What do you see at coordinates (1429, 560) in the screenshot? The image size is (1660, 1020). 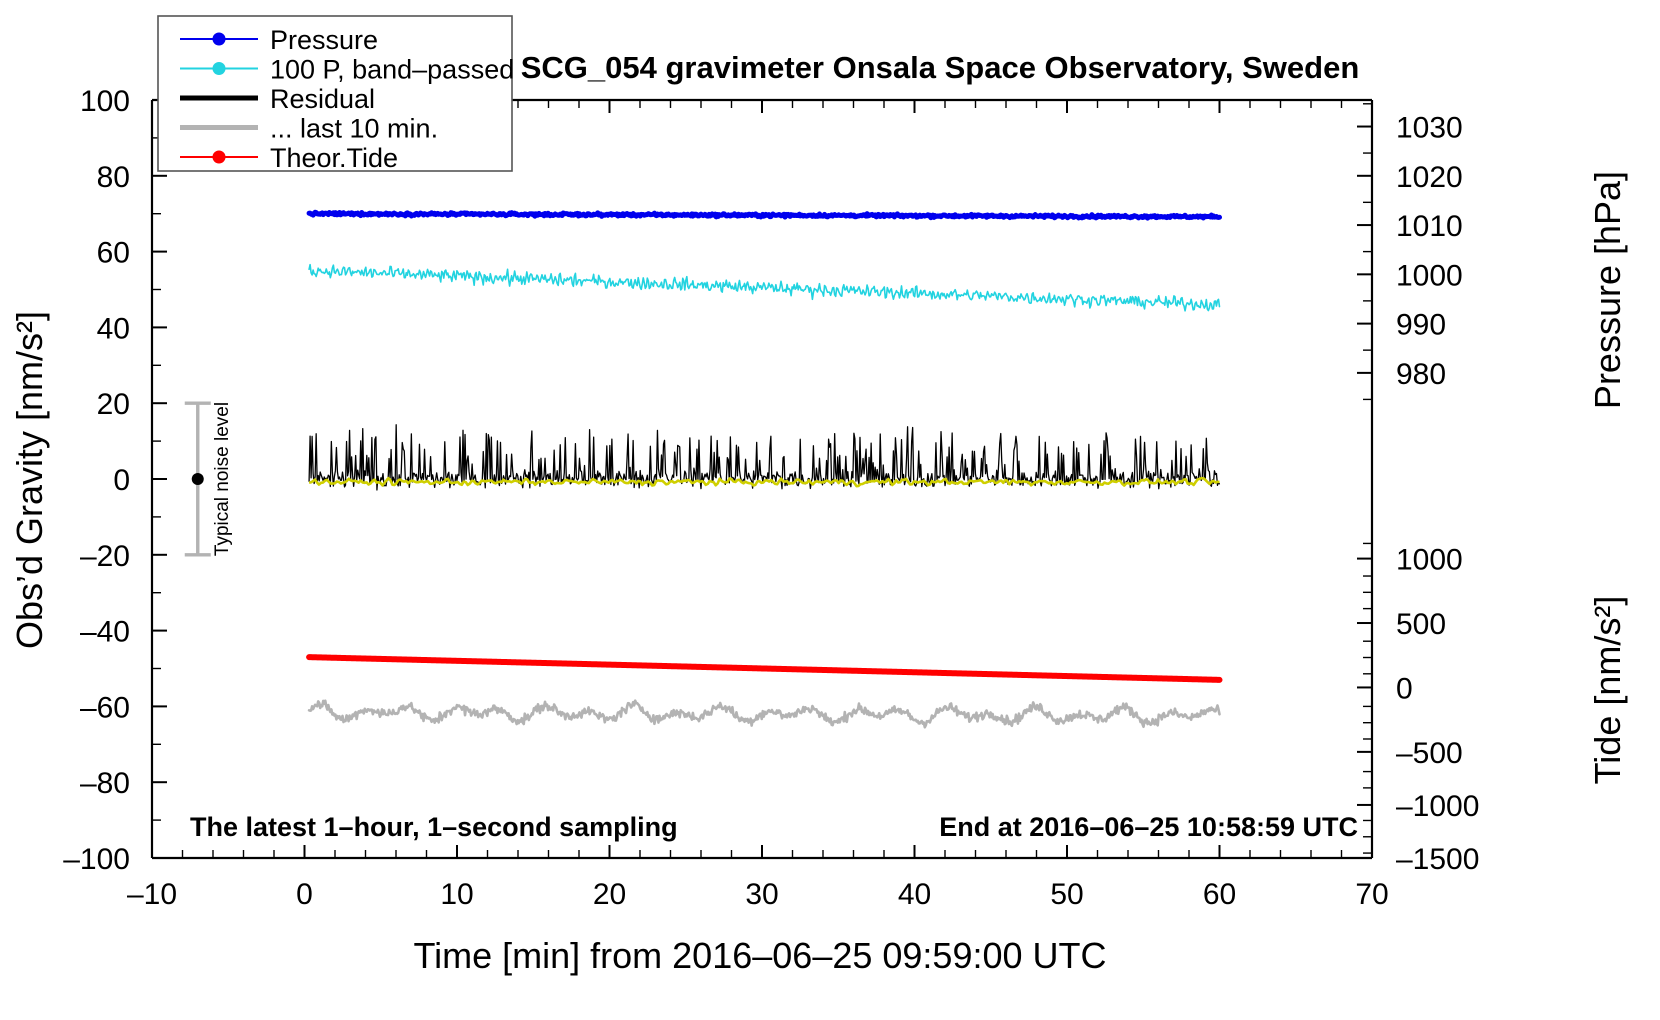 I see `tide-tick-label: 1000` at bounding box center [1429, 560].